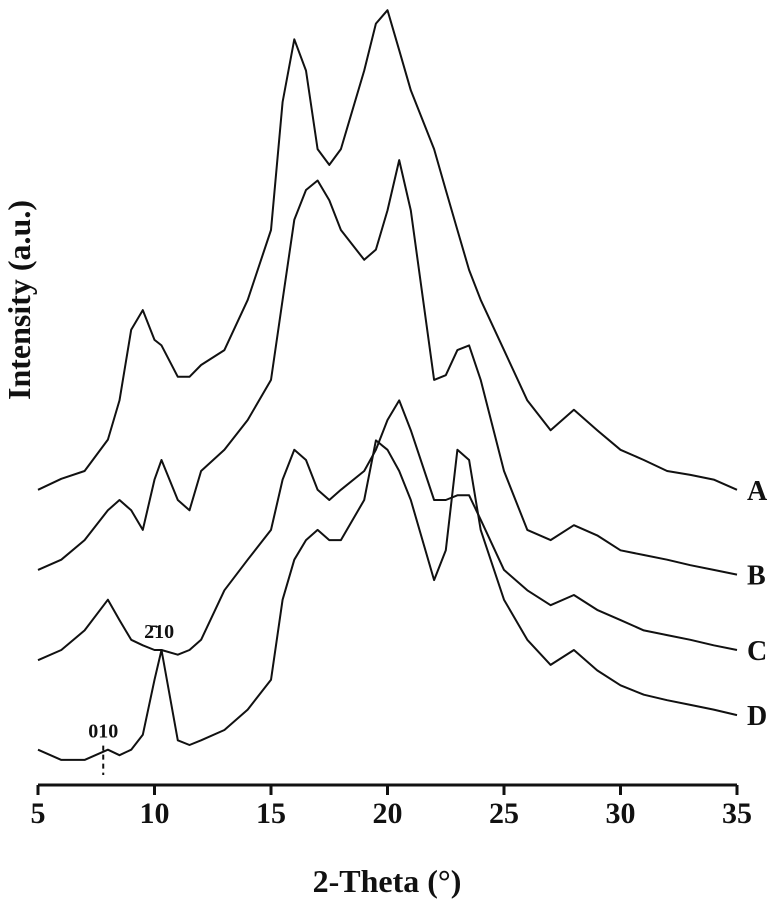 This screenshot has height=913, width=778. I want to click on x-tick-label: 35, so click(737, 813).